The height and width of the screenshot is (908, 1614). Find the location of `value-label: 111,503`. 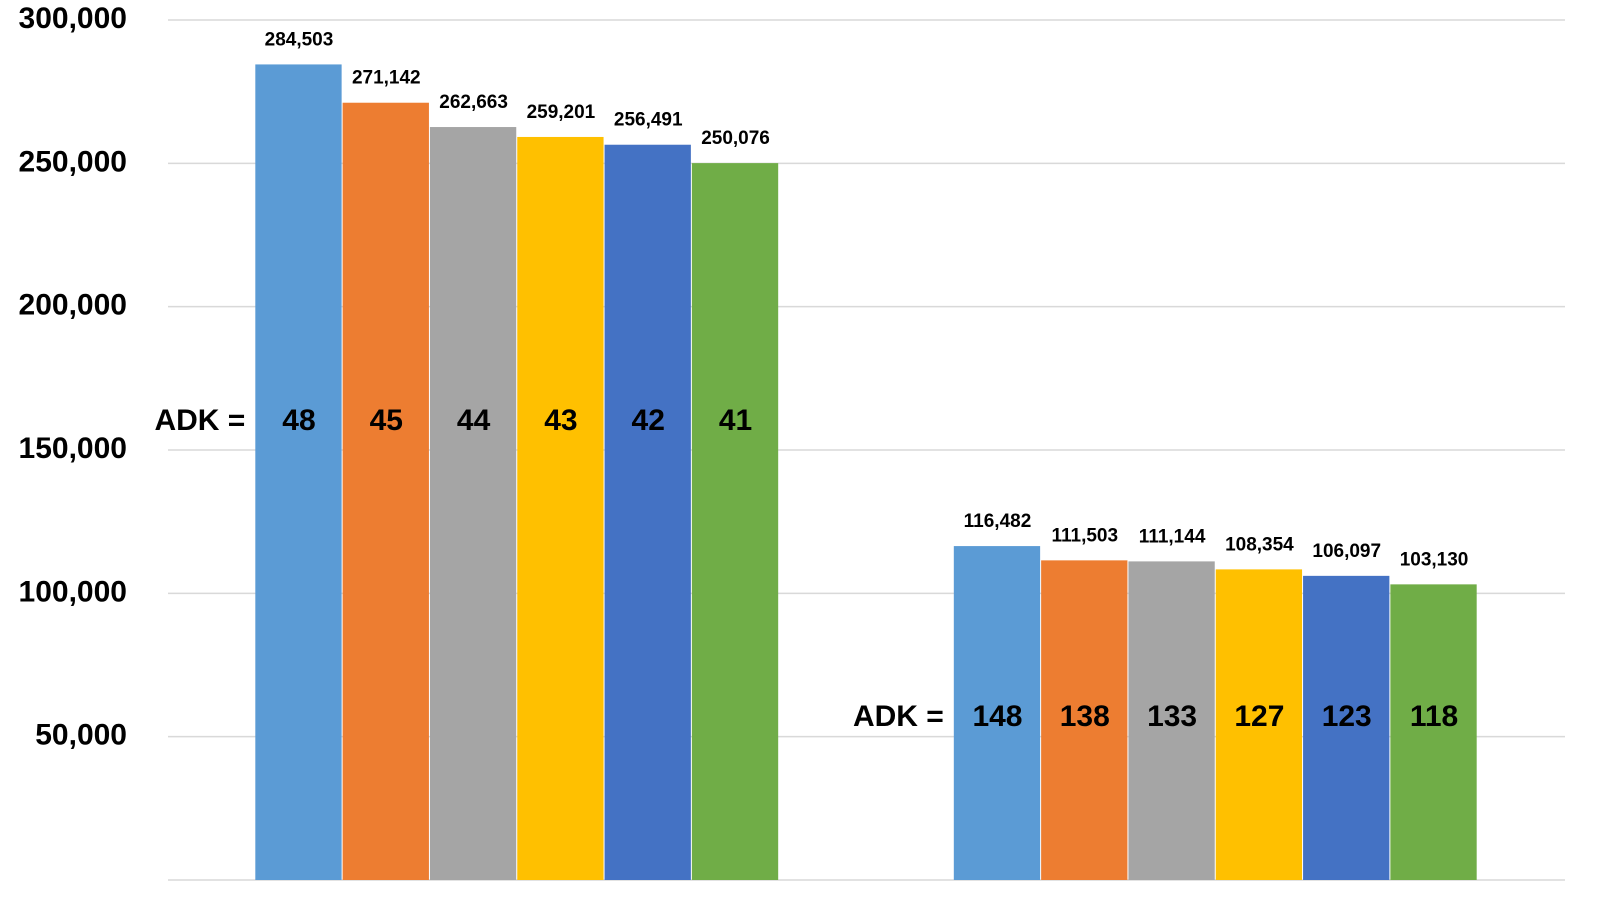

value-label: 111,503 is located at coordinates (1084, 535).